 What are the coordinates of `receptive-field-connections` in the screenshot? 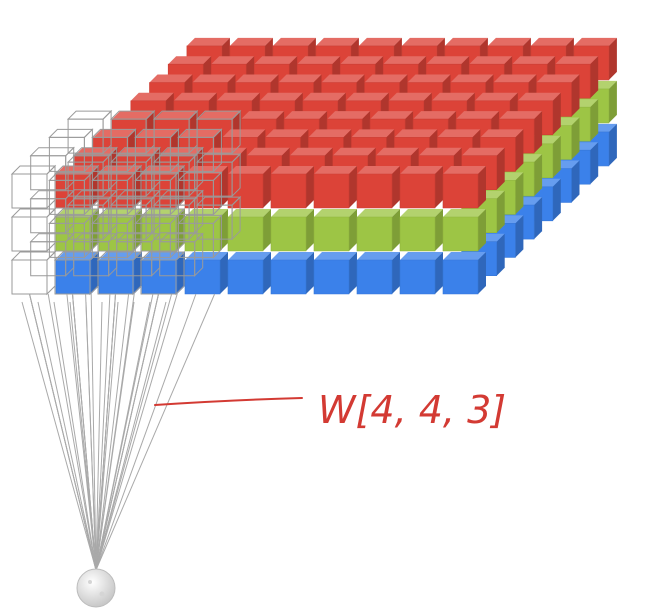 It's located at (118, 432).